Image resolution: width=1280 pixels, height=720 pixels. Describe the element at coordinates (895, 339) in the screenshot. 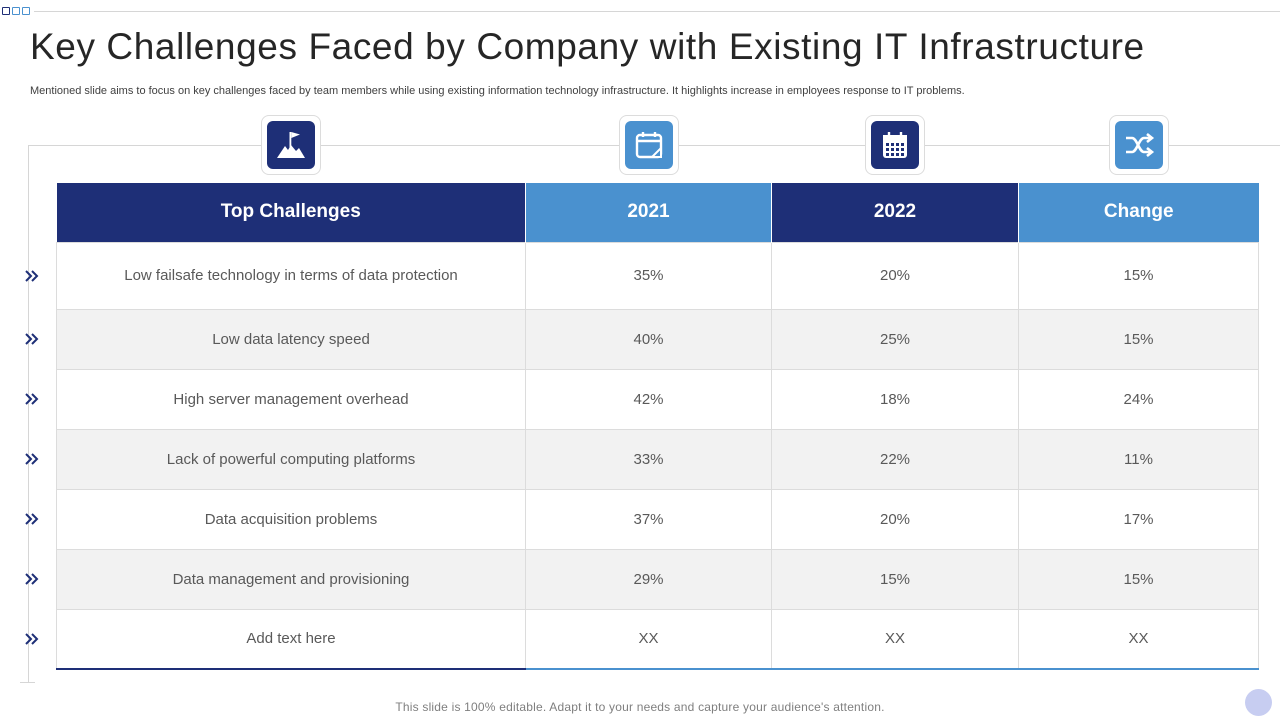

I see `value-2022-cell: 25%` at that location.